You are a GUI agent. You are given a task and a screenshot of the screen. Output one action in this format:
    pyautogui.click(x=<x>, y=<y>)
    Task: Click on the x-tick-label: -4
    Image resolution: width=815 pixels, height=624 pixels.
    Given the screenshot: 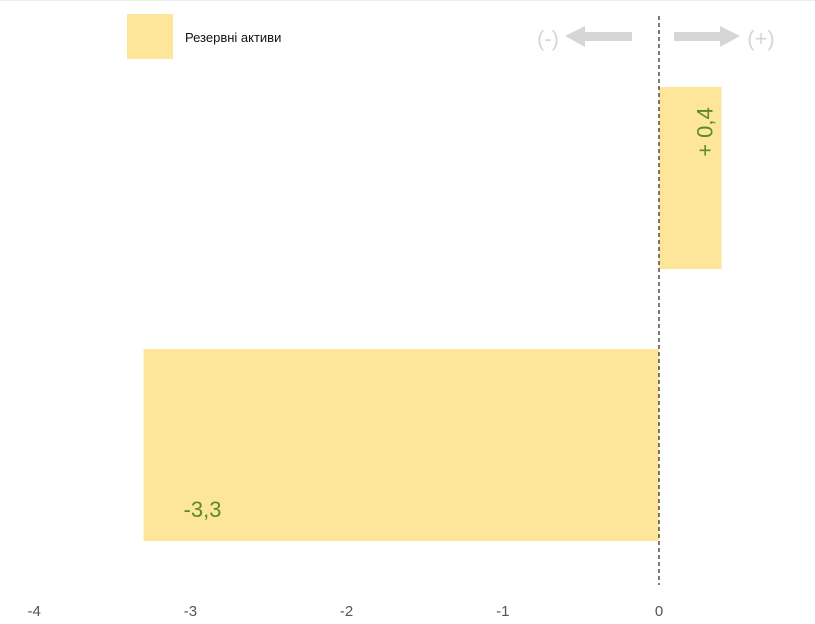 What is the action you would take?
    pyautogui.click(x=34, y=611)
    